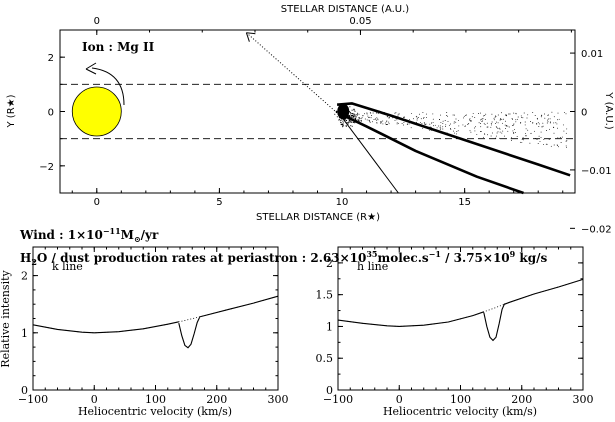 The width and height of the screenshot is (615, 422). Describe the element at coordinates (97, 202) in the screenshot. I see `x-tick-label-bottom: 0` at that location.